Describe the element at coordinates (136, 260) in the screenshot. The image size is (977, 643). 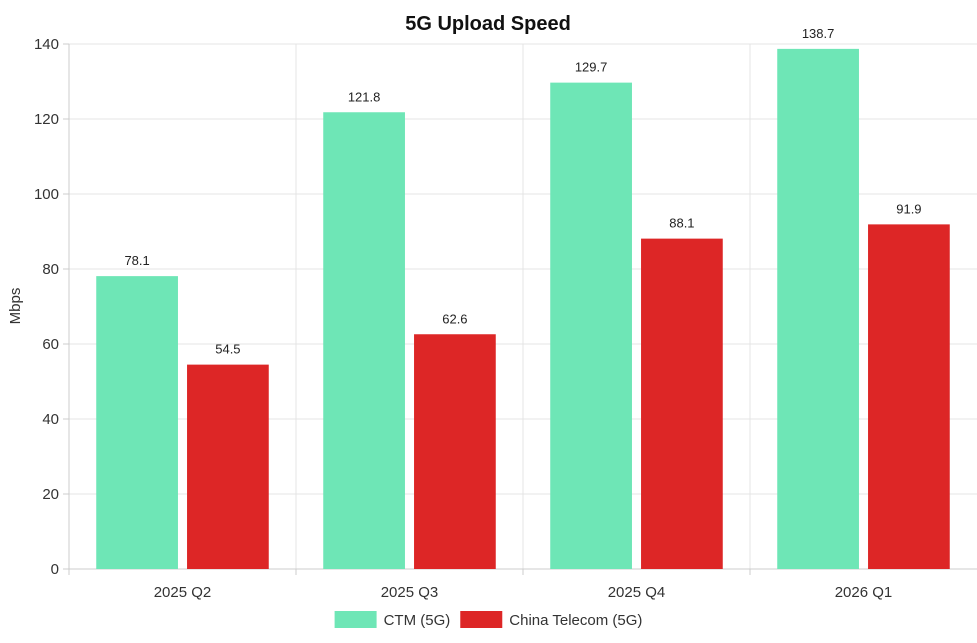
I see `bar-value-label: 78.1` at that location.